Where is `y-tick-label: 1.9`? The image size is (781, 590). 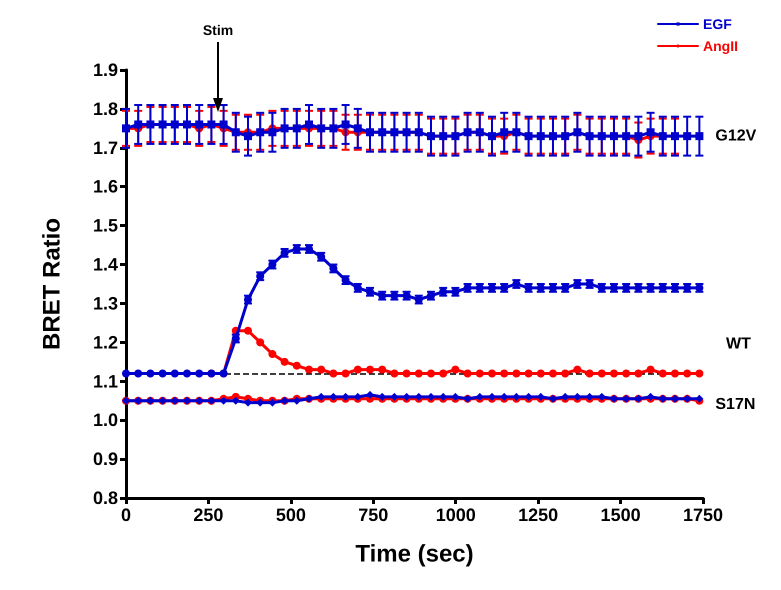 y-tick-label: 1.9 is located at coordinates (105, 70).